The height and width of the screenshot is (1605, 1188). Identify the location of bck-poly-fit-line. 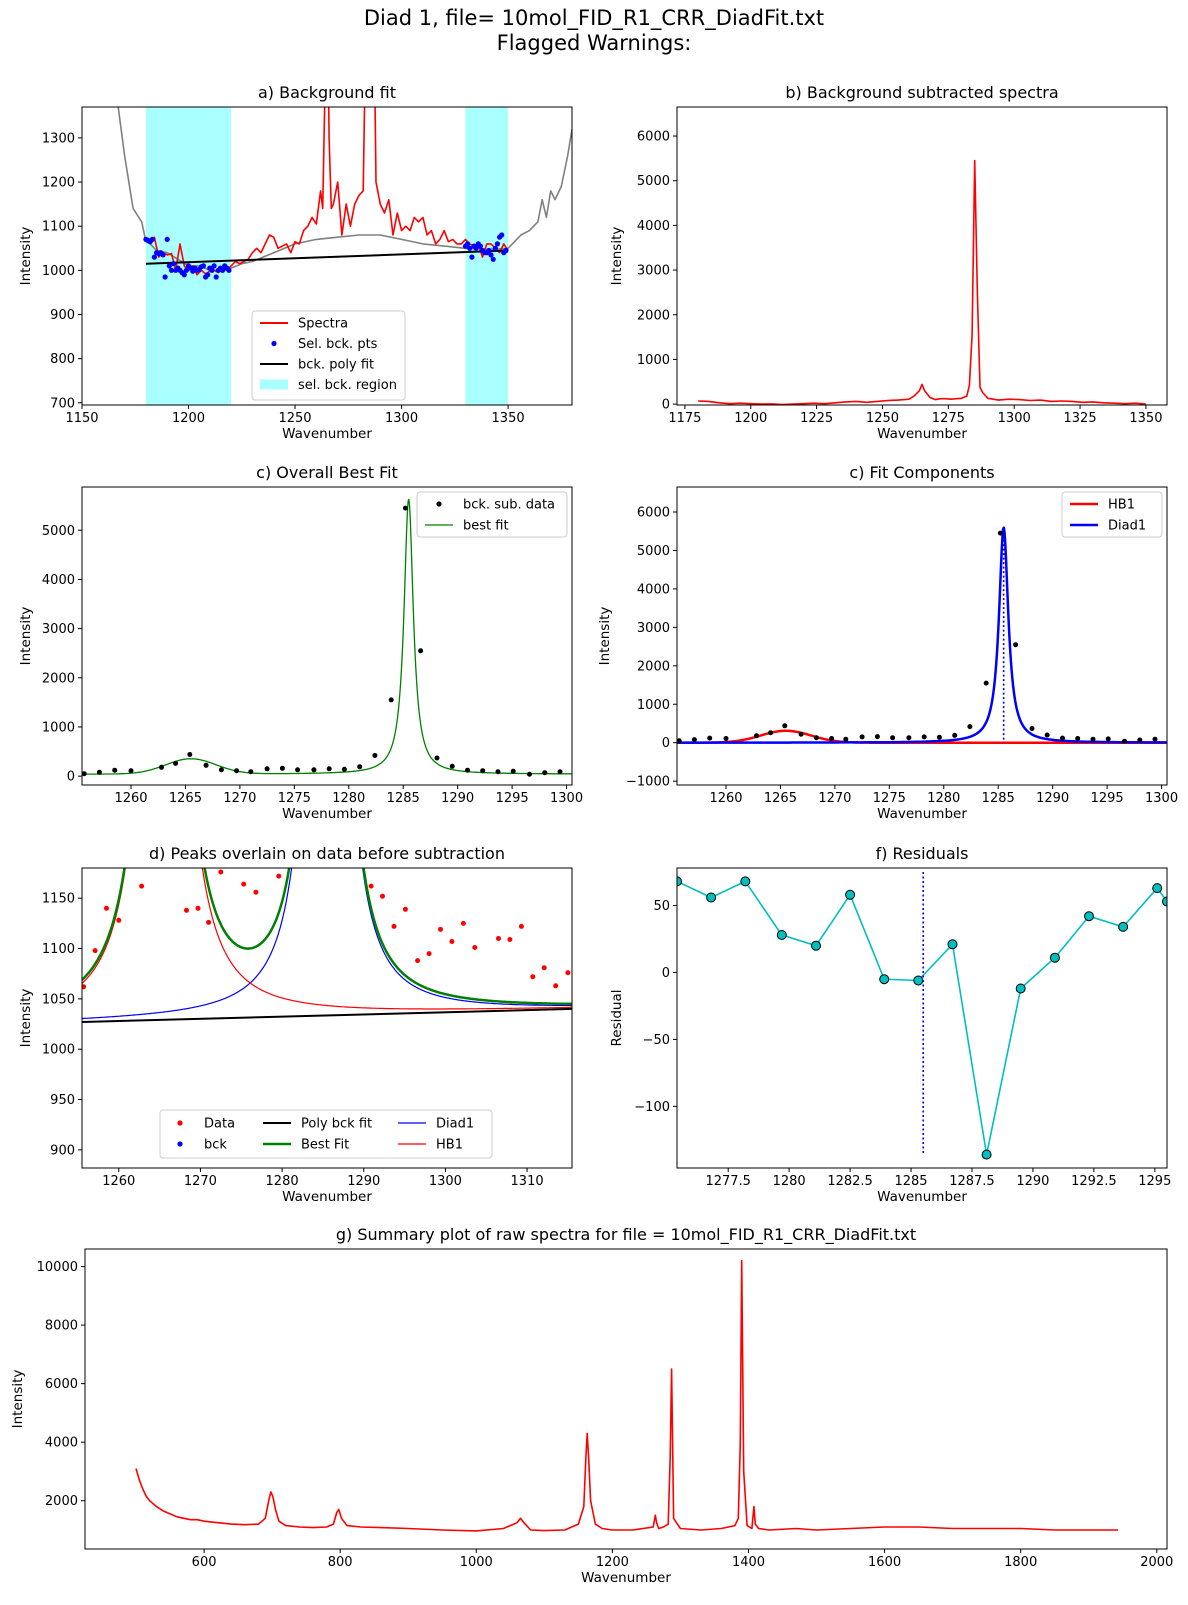
(327, 257).